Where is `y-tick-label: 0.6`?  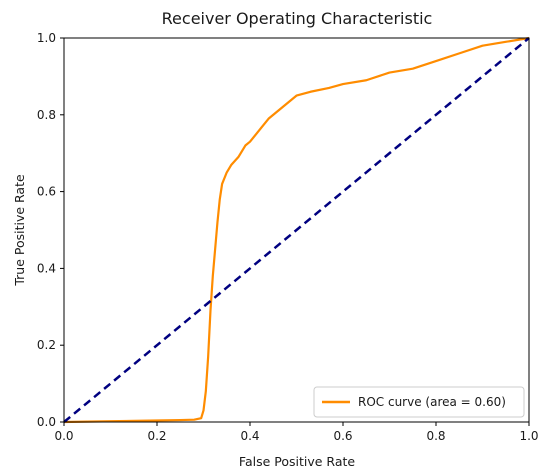
y-tick-label: 0.6 is located at coordinates (46, 192).